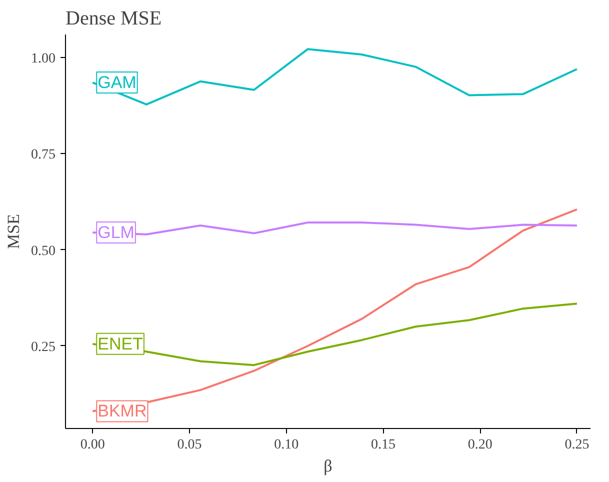  What do you see at coordinates (120, 344) in the screenshot?
I see `series-label: ENET` at bounding box center [120, 344].